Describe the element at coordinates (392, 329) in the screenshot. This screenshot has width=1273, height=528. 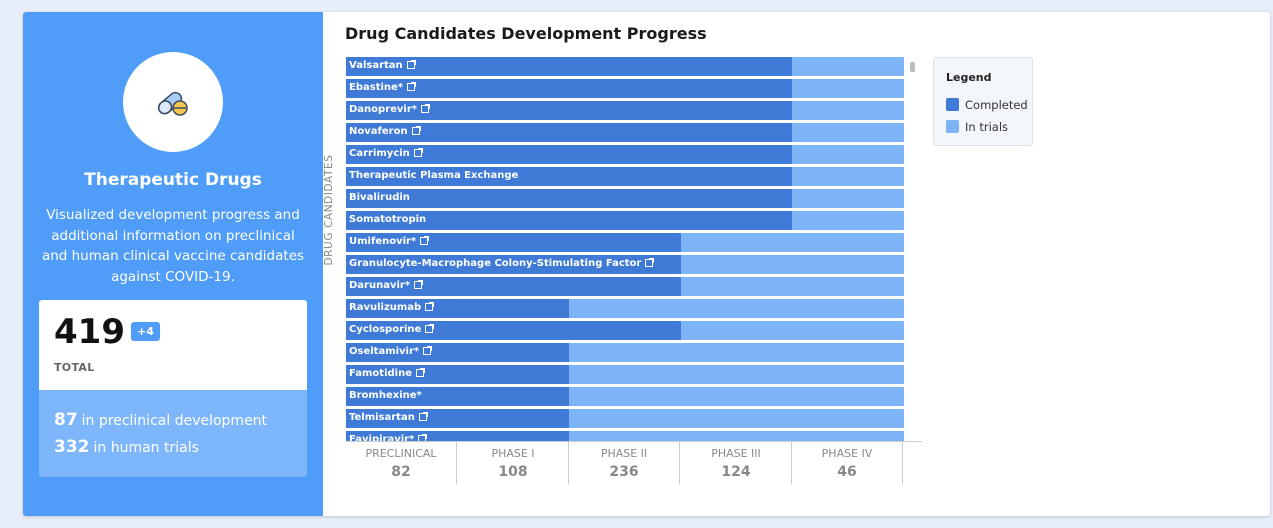
I see `drug-name-label: Cyclosporine` at that location.